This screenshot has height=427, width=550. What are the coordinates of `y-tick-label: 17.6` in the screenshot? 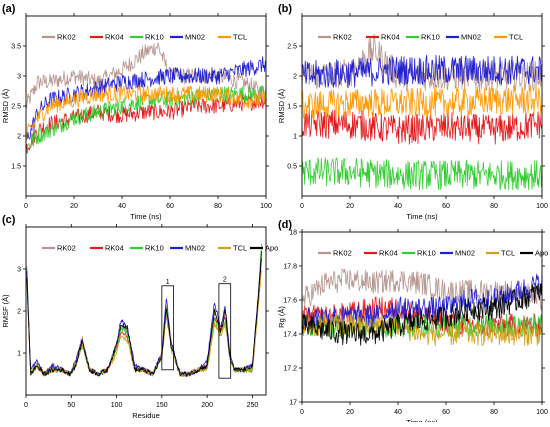 It's located at (290, 301).